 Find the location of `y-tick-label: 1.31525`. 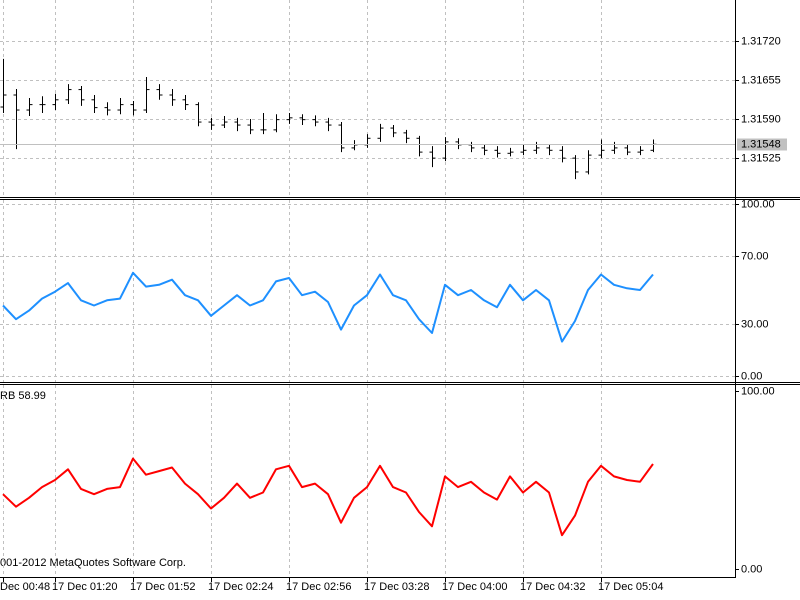

y-tick-label: 1.31525 is located at coordinates (761, 158).